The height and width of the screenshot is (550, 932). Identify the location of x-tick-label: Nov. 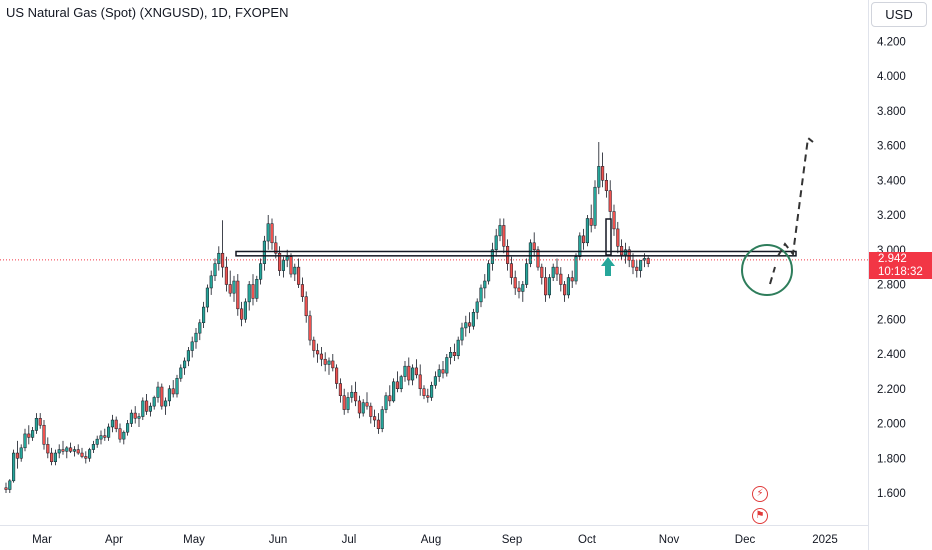
(669, 540).